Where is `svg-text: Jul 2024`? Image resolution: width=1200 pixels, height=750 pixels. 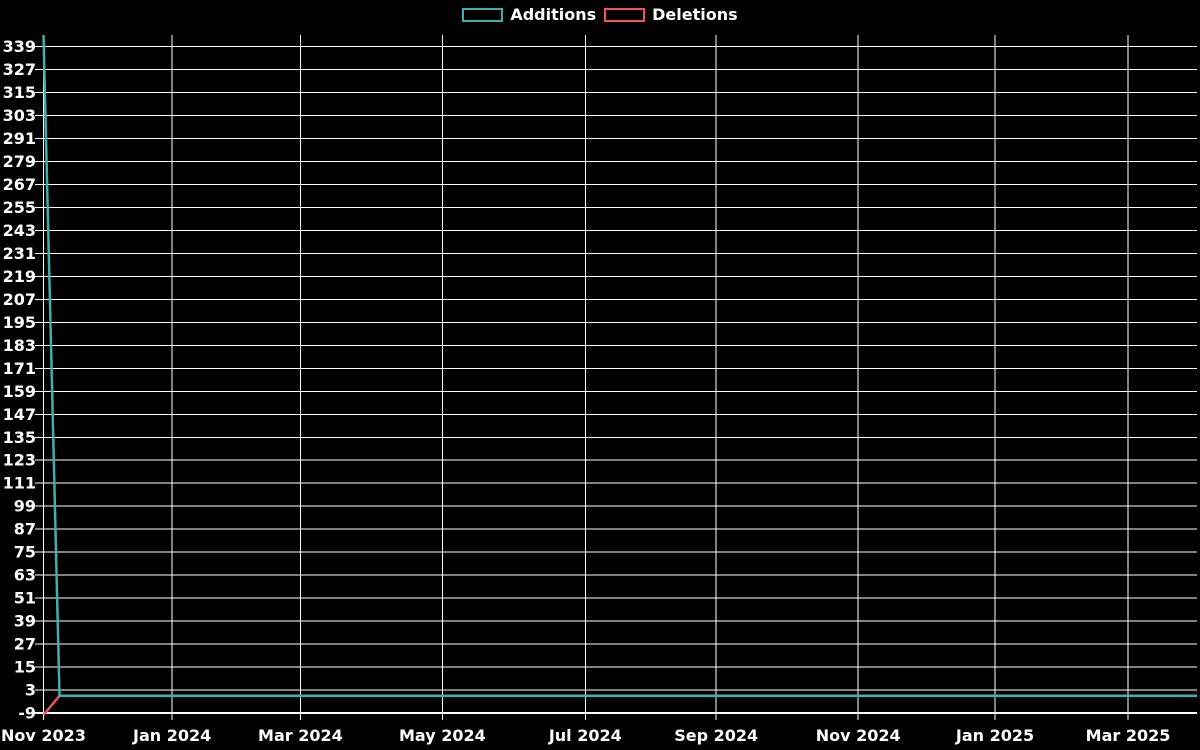 svg-text: Jul 2024 is located at coordinates (585, 735).